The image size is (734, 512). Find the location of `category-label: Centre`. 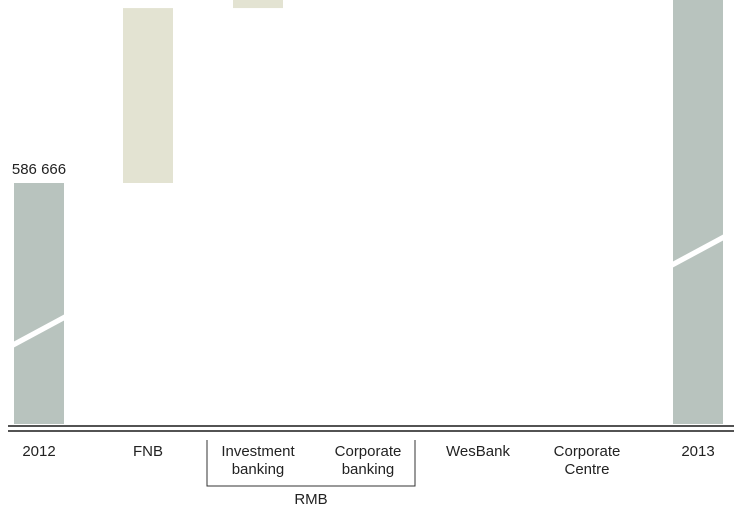

category-label: Centre is located at coordinates (586, 469).